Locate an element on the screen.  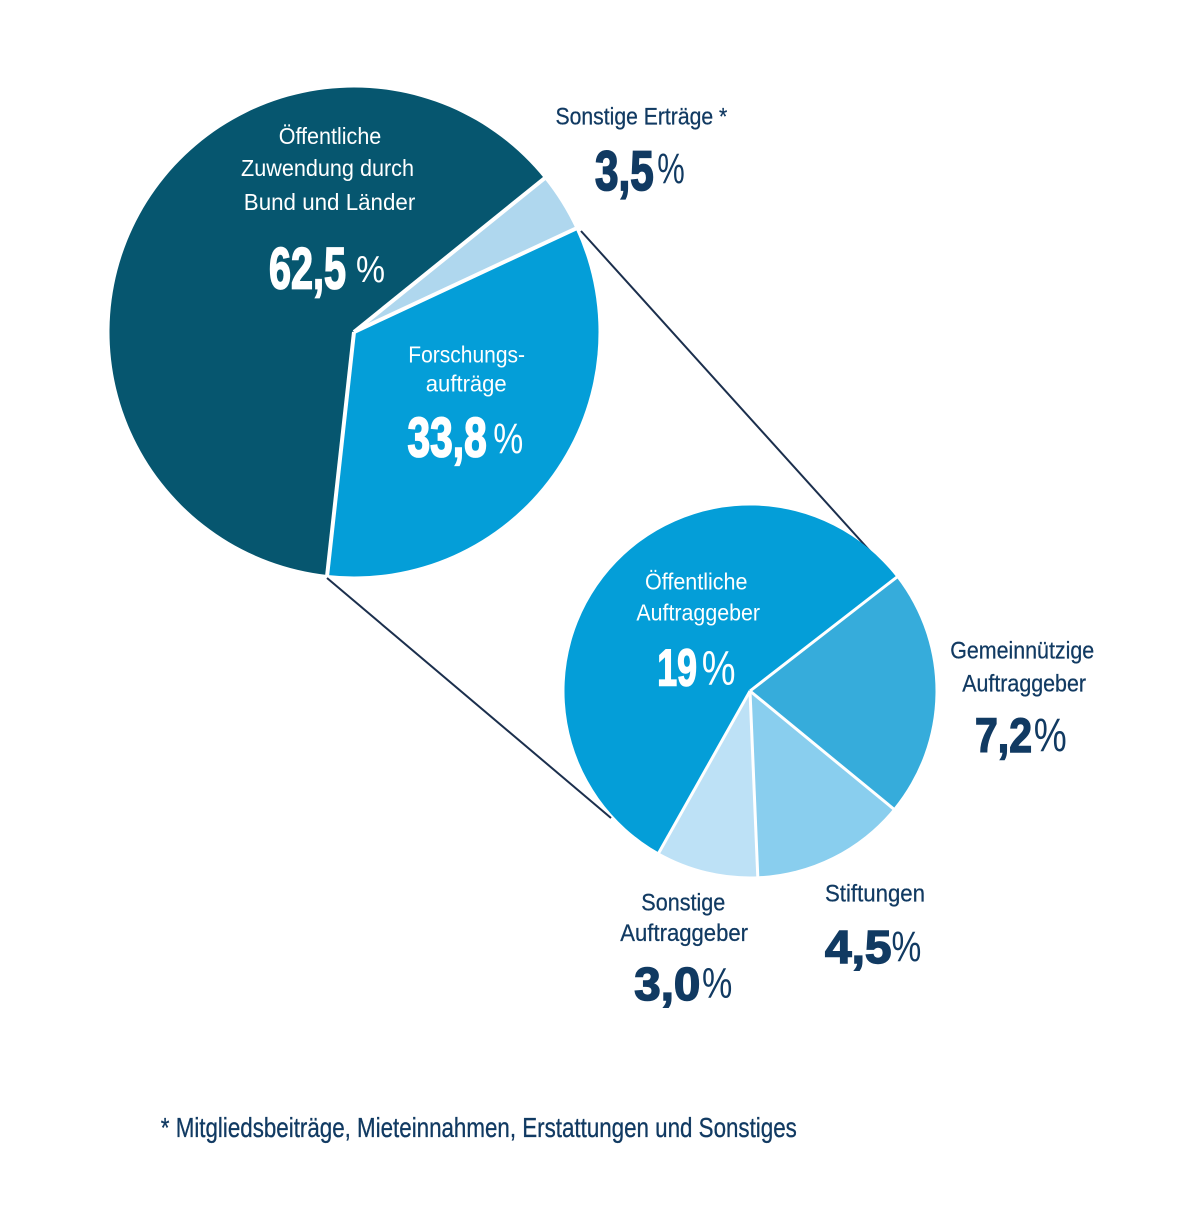
svg-text: aufträge is located at coordinates (466, 384).